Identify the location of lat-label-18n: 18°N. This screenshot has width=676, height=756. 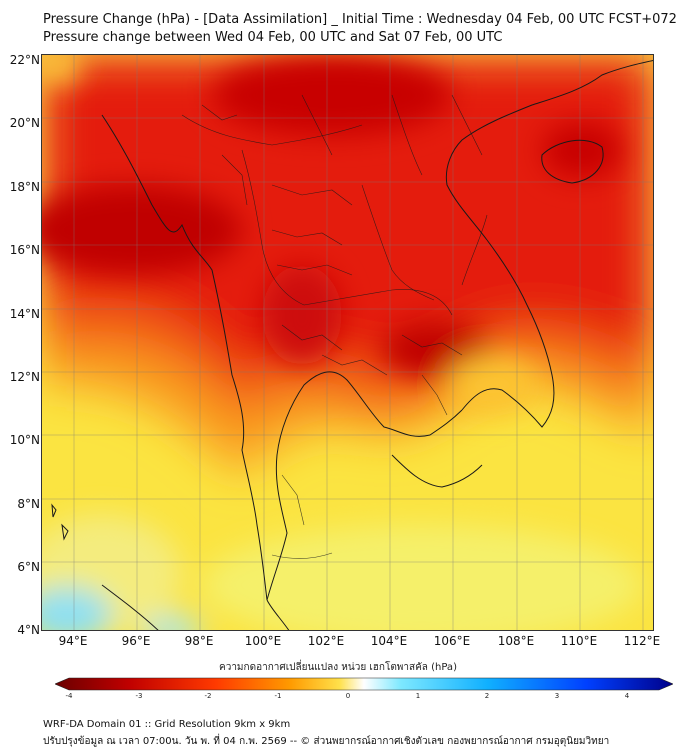
(24, 187).